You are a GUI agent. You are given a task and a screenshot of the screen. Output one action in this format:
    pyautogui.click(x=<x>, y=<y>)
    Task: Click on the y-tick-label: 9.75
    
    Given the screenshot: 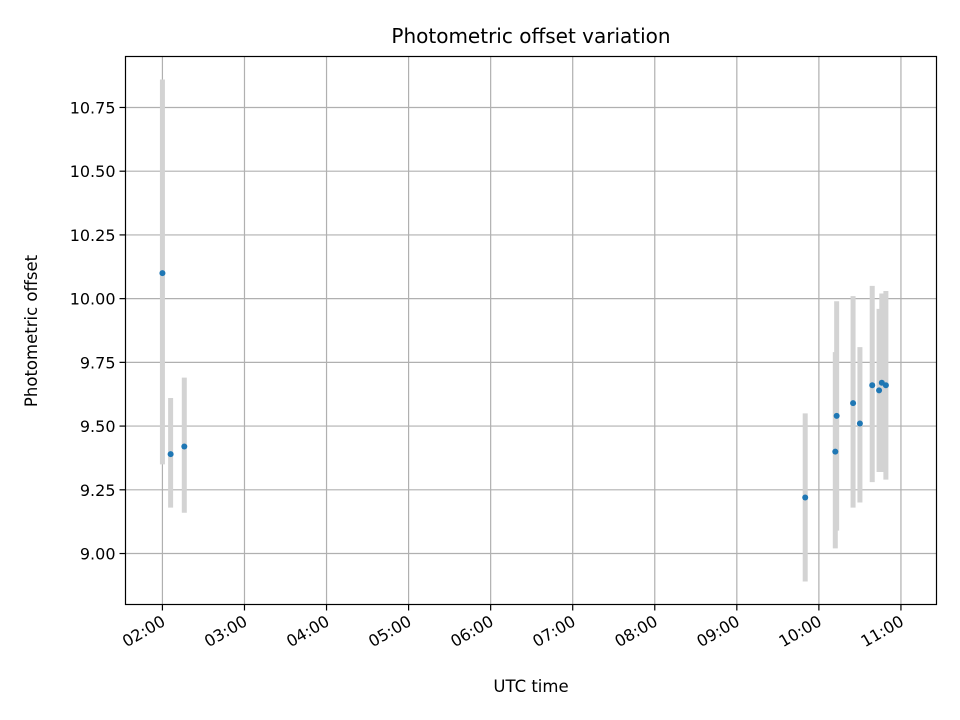 What is the action you would take?
    pyautogui.click(x=98, y=362)
    